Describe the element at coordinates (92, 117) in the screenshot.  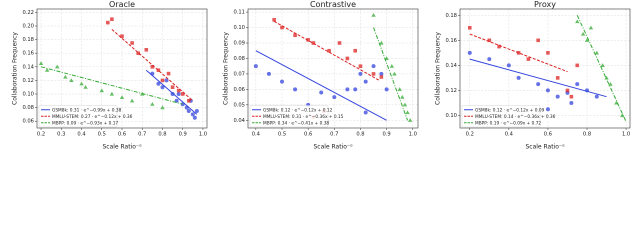
I see `legend-label: MMLU-STEM: 0.27 · e^−0.12x + 0.36` at that location.